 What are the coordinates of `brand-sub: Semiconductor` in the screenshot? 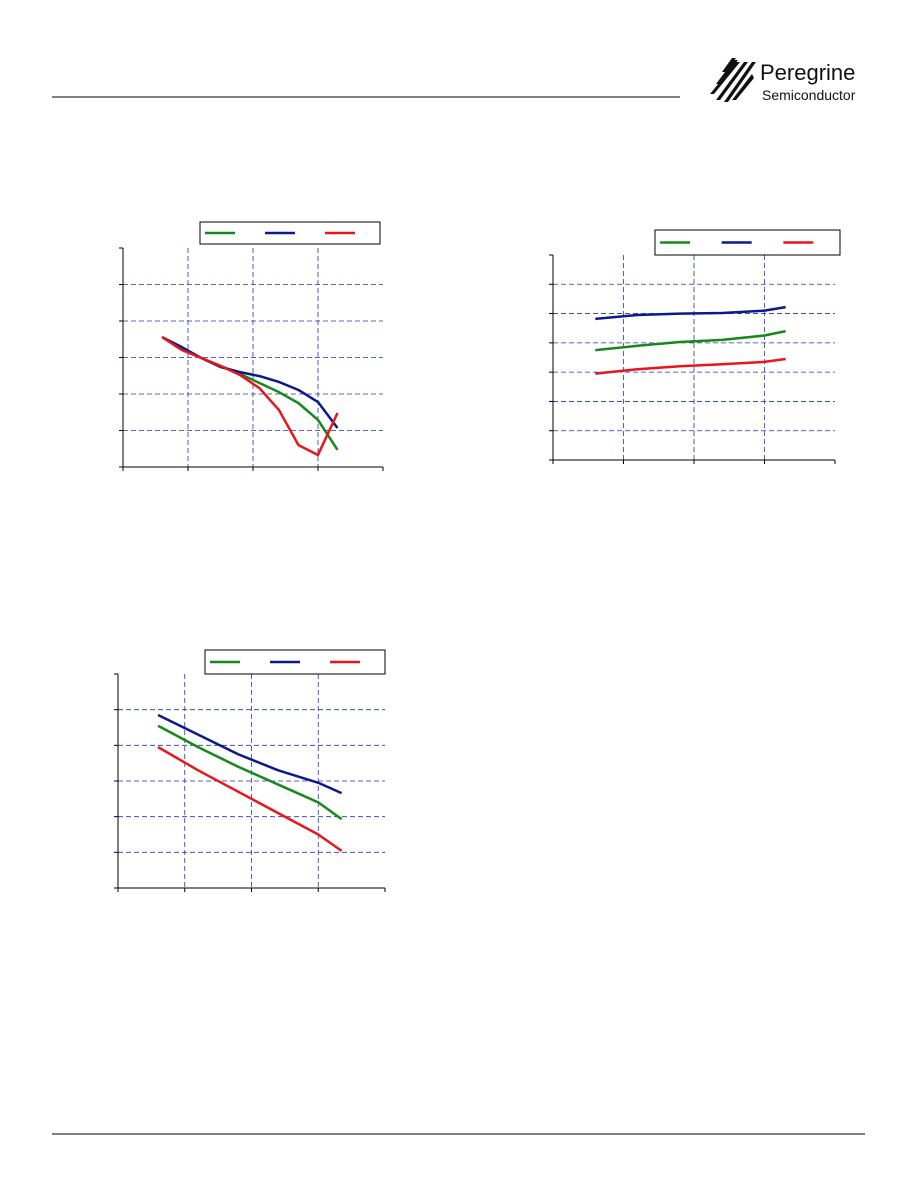 It's located at (809, 95).